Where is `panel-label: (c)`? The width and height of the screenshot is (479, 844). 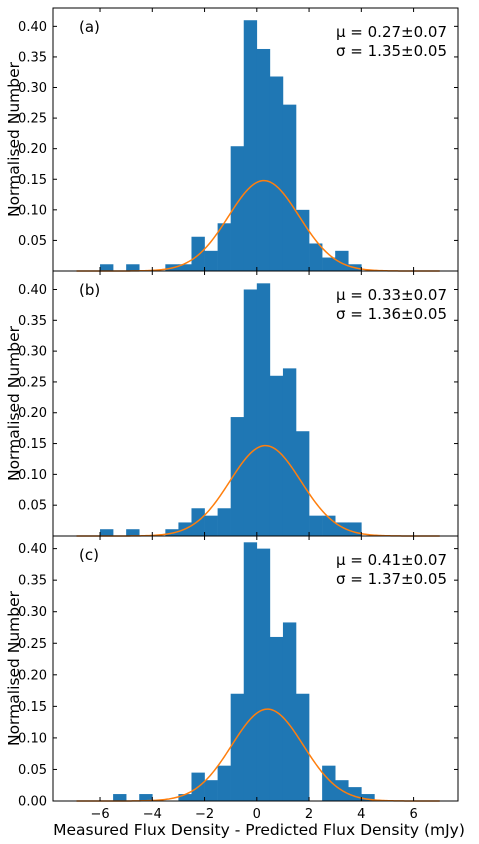
panel-label: (c) is located at coordinates (89, 555).